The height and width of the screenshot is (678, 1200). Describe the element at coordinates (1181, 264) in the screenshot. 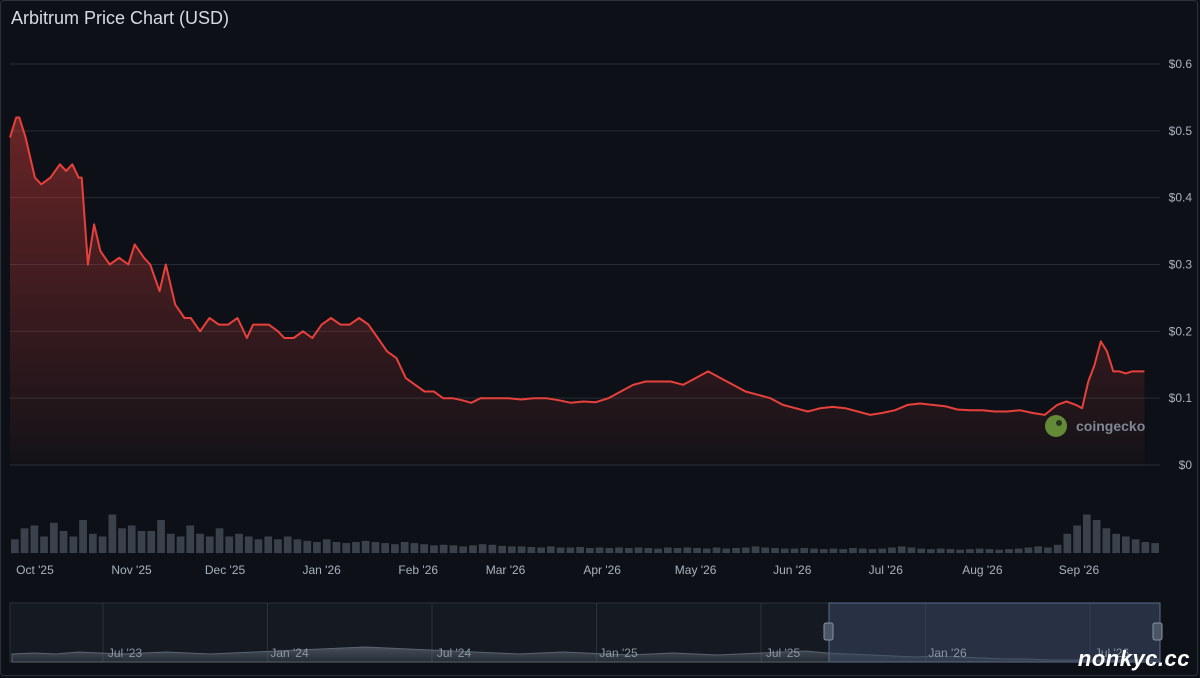

I see `y-axis: $0 $0.1 $0.2 $0.3 $0.4 $0.5 $0.6` at that location.